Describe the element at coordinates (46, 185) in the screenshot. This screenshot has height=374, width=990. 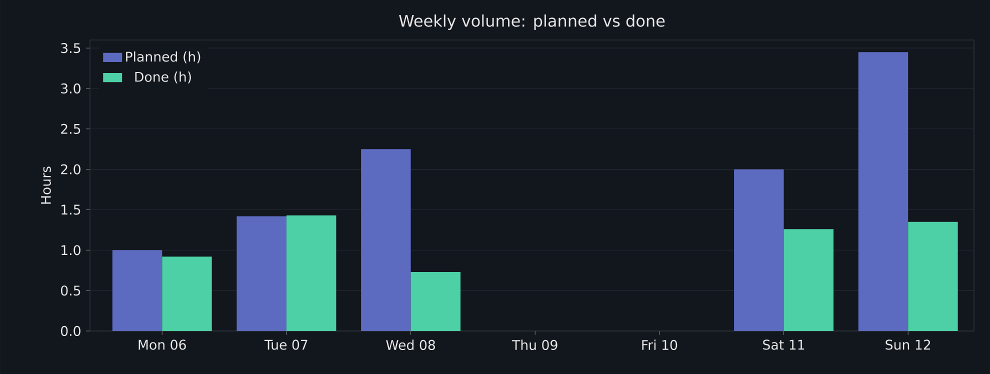
I see `y-axis-title: Hours` at that location.